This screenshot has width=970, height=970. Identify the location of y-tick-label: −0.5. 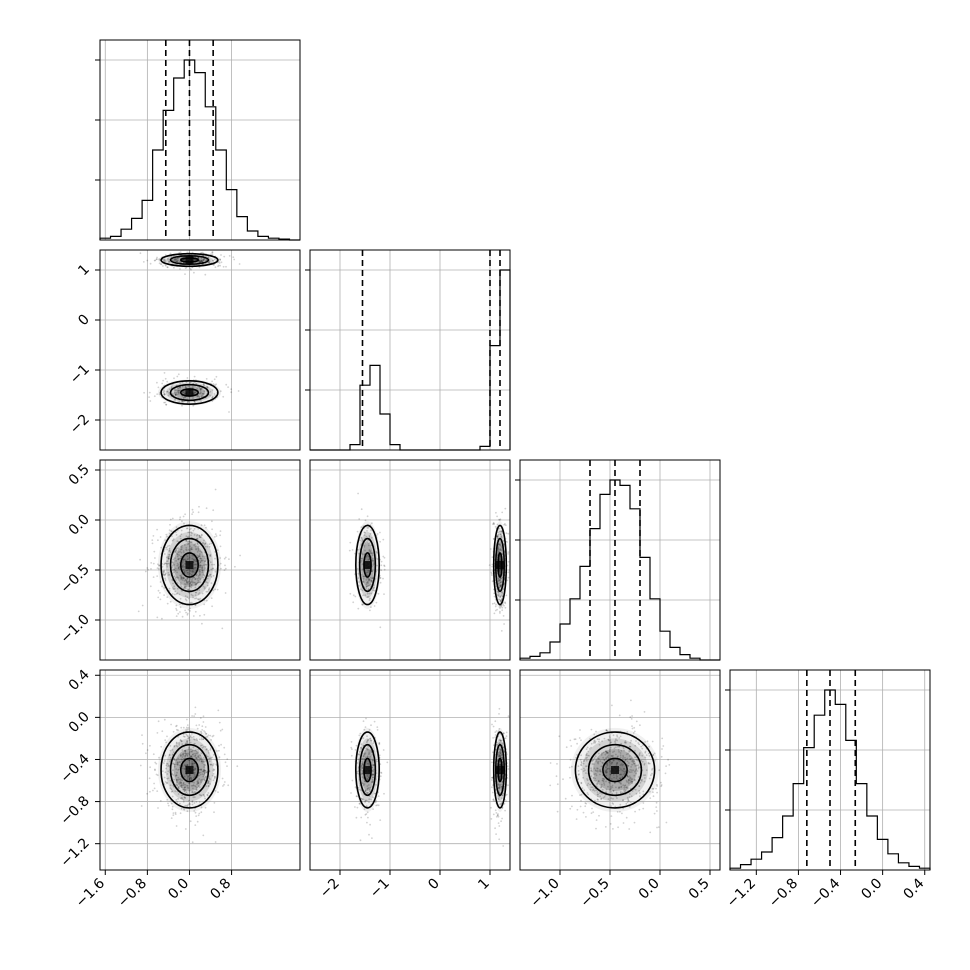
(74, 579).